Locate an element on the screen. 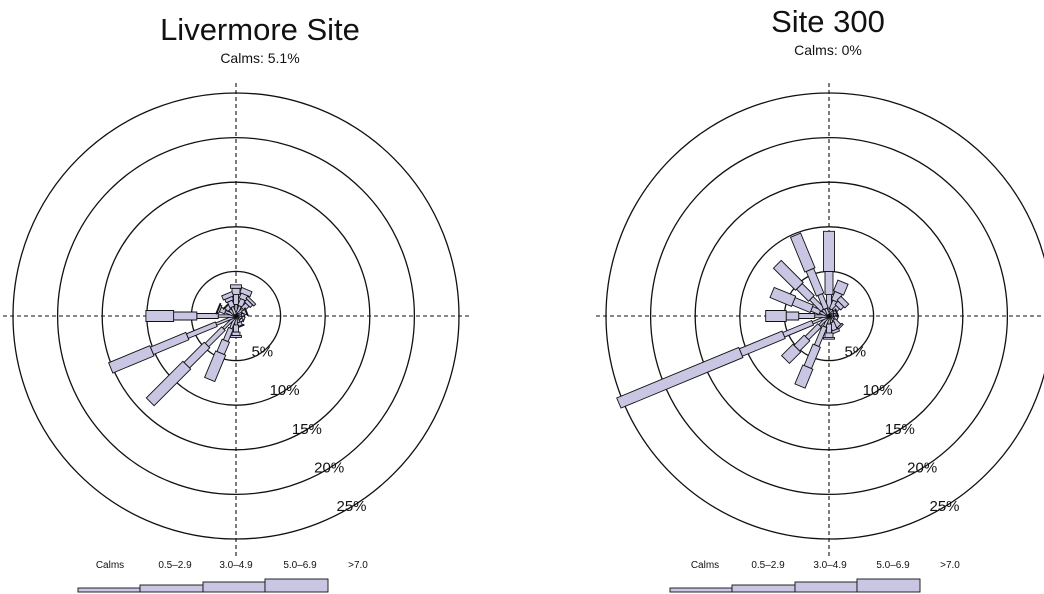  chart-title-site300: Site 300 is located at coordinates (828, 21).